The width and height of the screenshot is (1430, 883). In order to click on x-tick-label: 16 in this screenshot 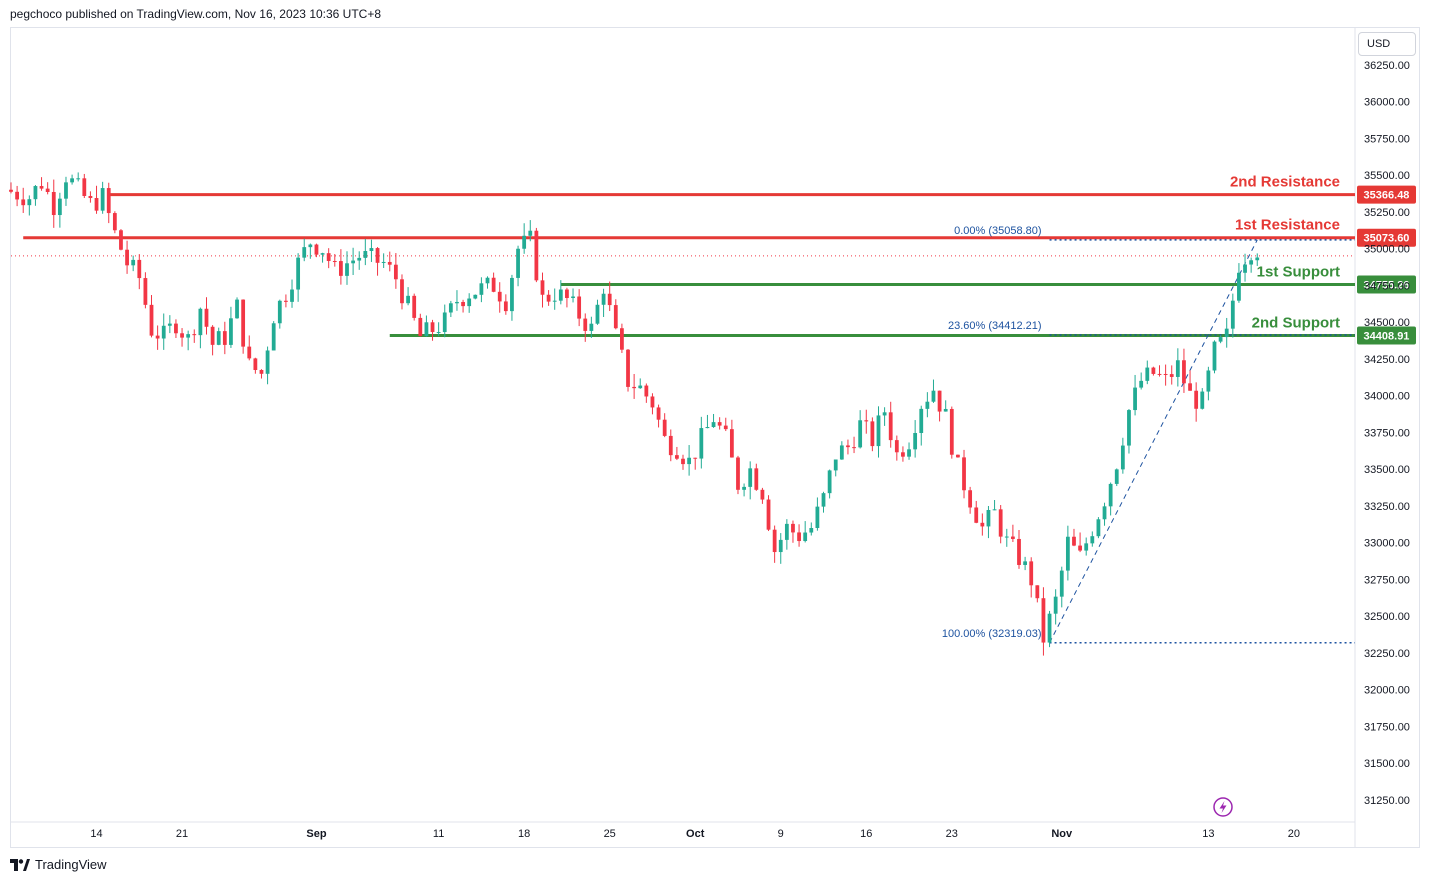, I will do `click(866, 834)`.